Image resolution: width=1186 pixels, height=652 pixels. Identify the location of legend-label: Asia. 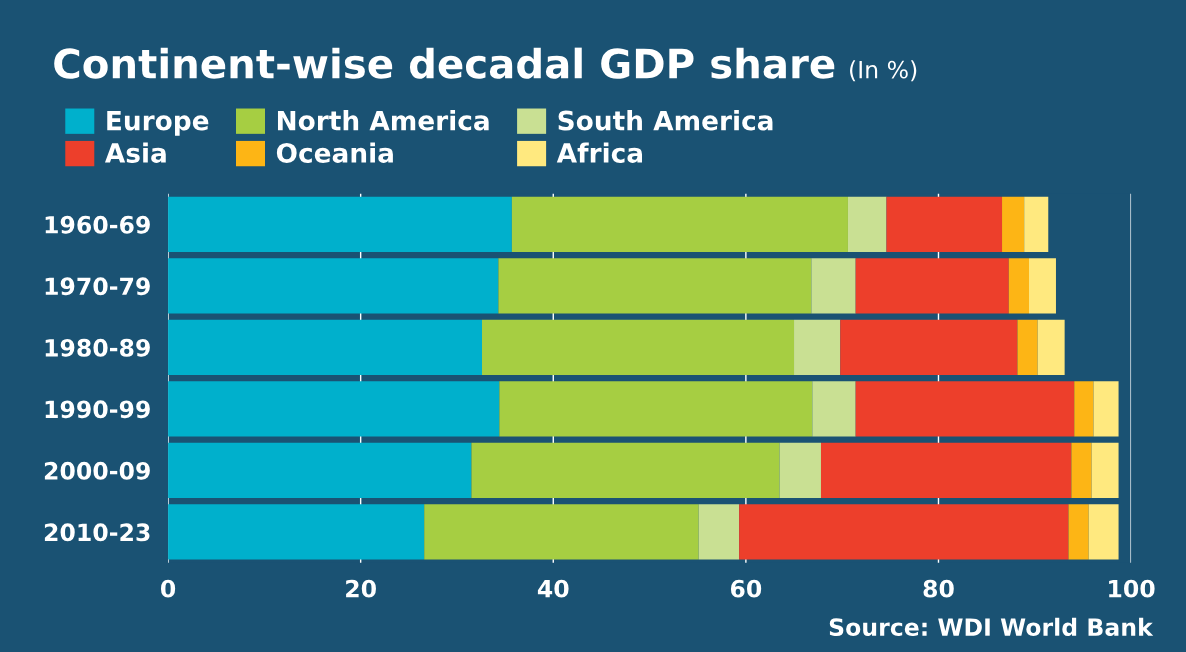
(135, 152).